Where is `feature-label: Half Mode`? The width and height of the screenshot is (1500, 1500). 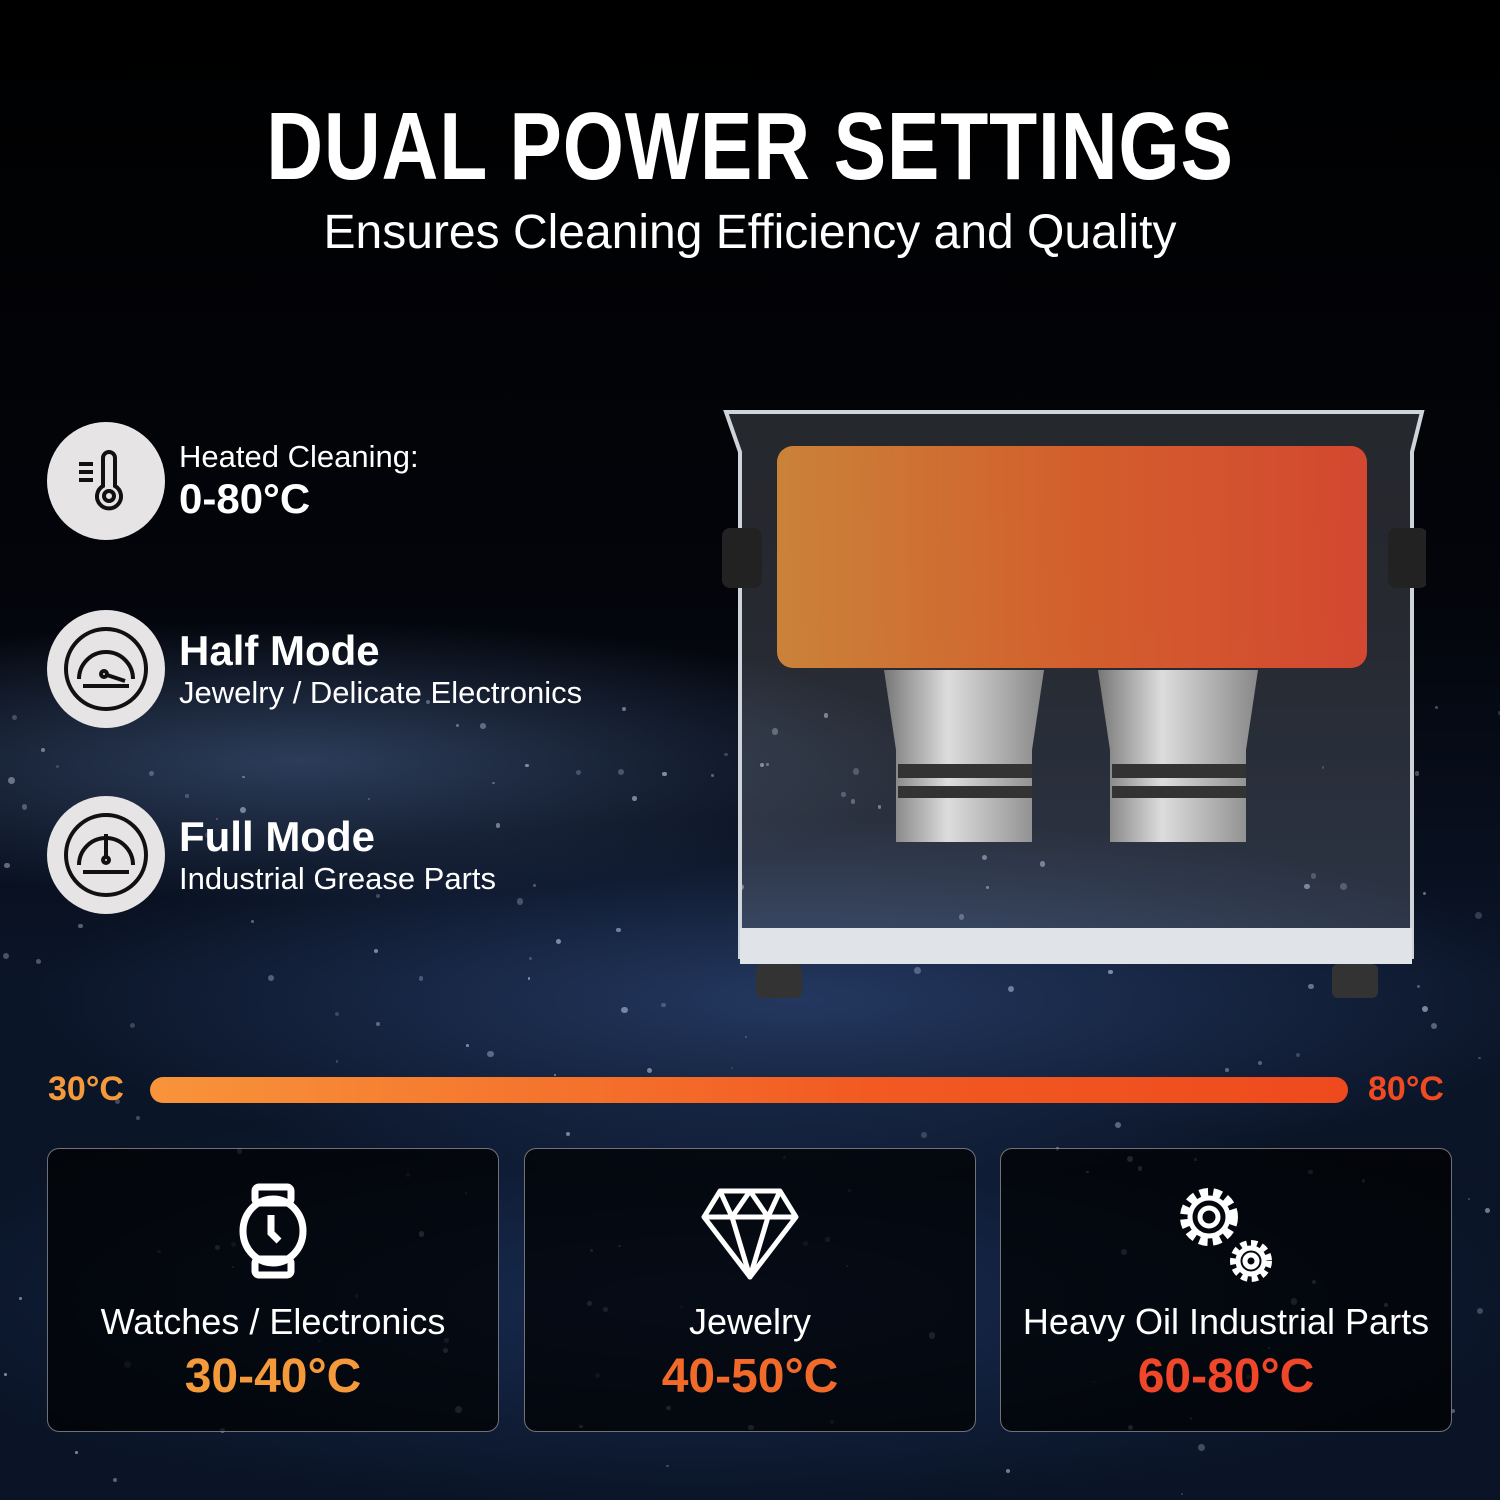
feature-label: Half Mode is located at coordinates (279, 650).